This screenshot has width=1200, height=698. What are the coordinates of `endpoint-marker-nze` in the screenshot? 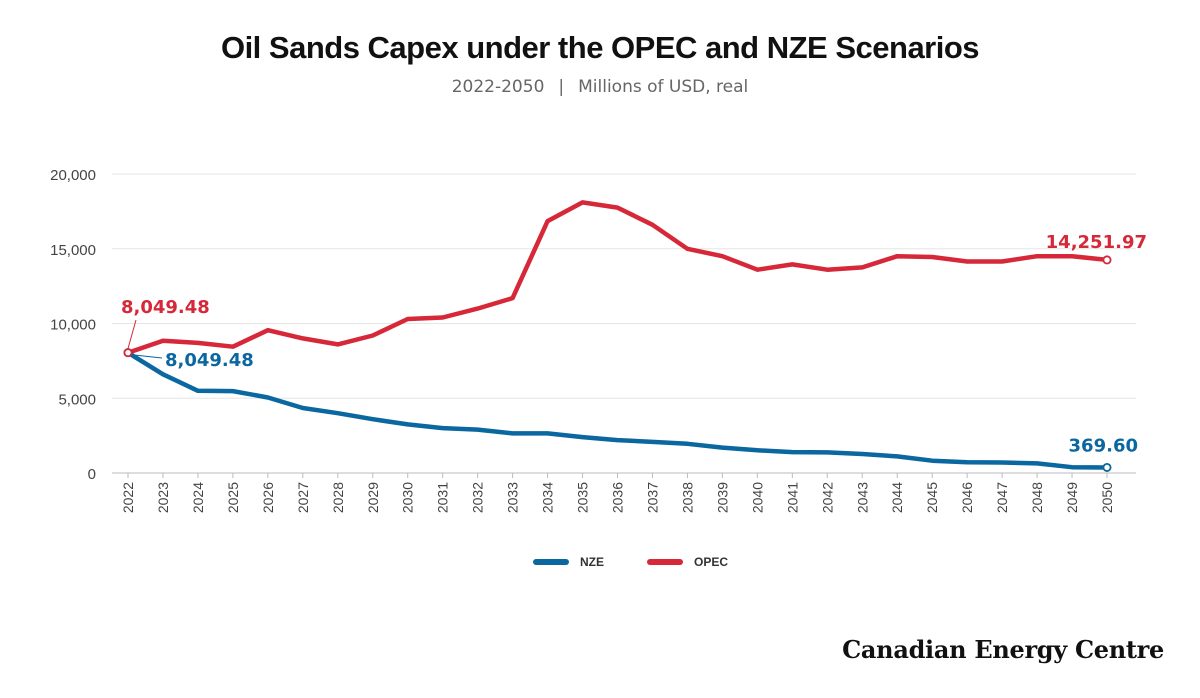 It's located at (1107, 467).